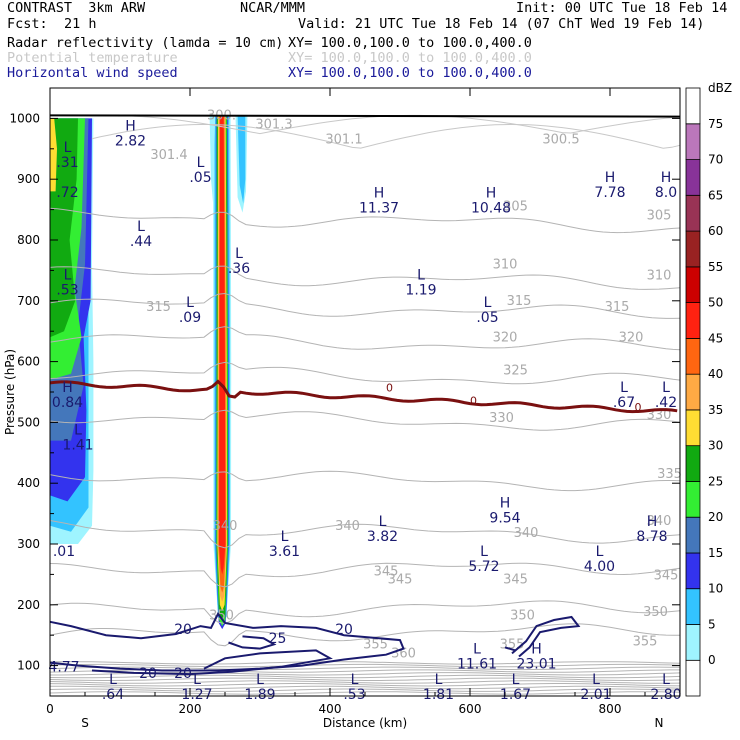 The width and height of the screenshot is (740, 740). Describe the element at coordinates (622, 8) in the screenshot. I see `init-time: Init: 00 UTC Tue 18 Feb 14` at that location.